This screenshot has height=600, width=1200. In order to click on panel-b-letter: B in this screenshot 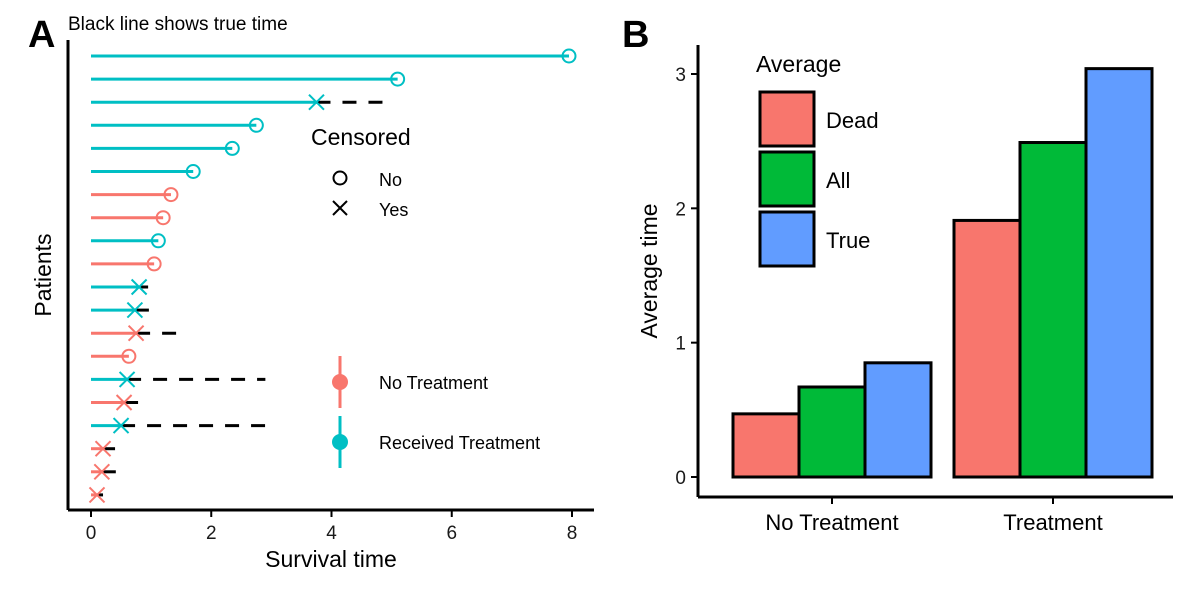, I will do `click(635, 35)`.